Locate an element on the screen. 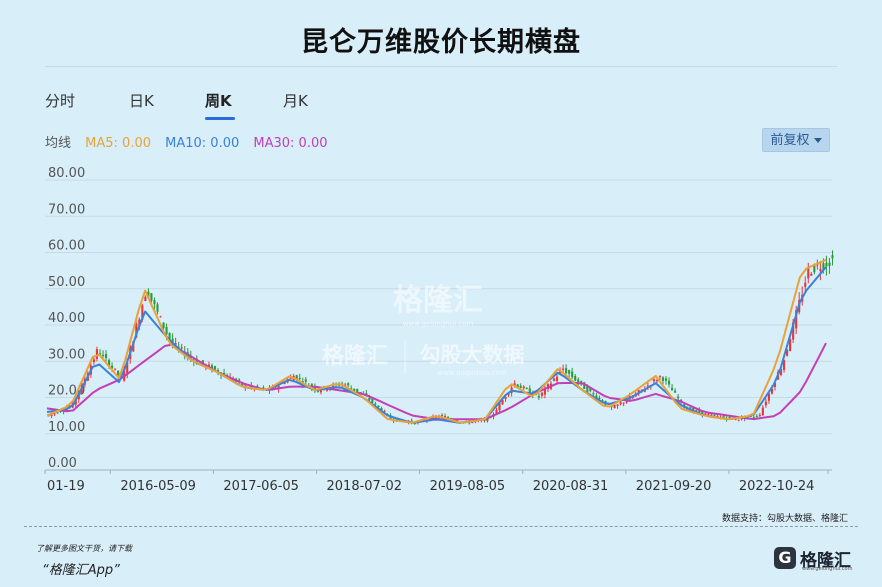 Image resolution: width=882 pixels, height=587 pixels. brand-logo: G 格隆汇 www.gelonghui.com is located at coordinates (814, 559).